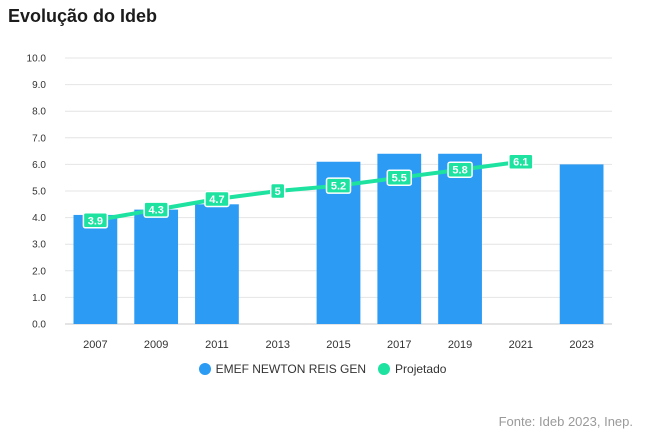 The height and width of the screenshot is (439, 645). Describe the element at coordinates (399, 345) in the screenshot. I see `x-tick-label: 2017` at that location.